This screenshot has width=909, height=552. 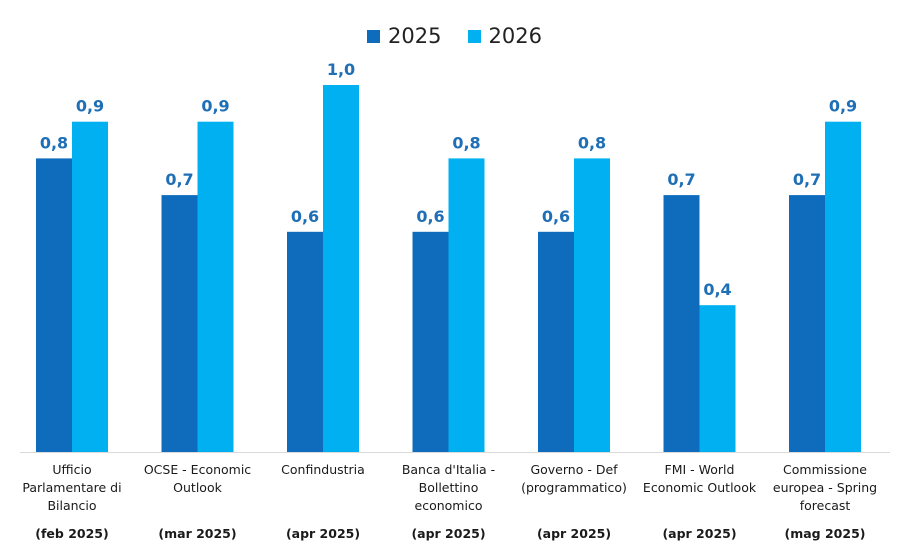 What do you see at coordinates (700, 487) in the screenshot?
I see `category-label-6-line-2: Economic Outlook` at bounding box center [700, 487].